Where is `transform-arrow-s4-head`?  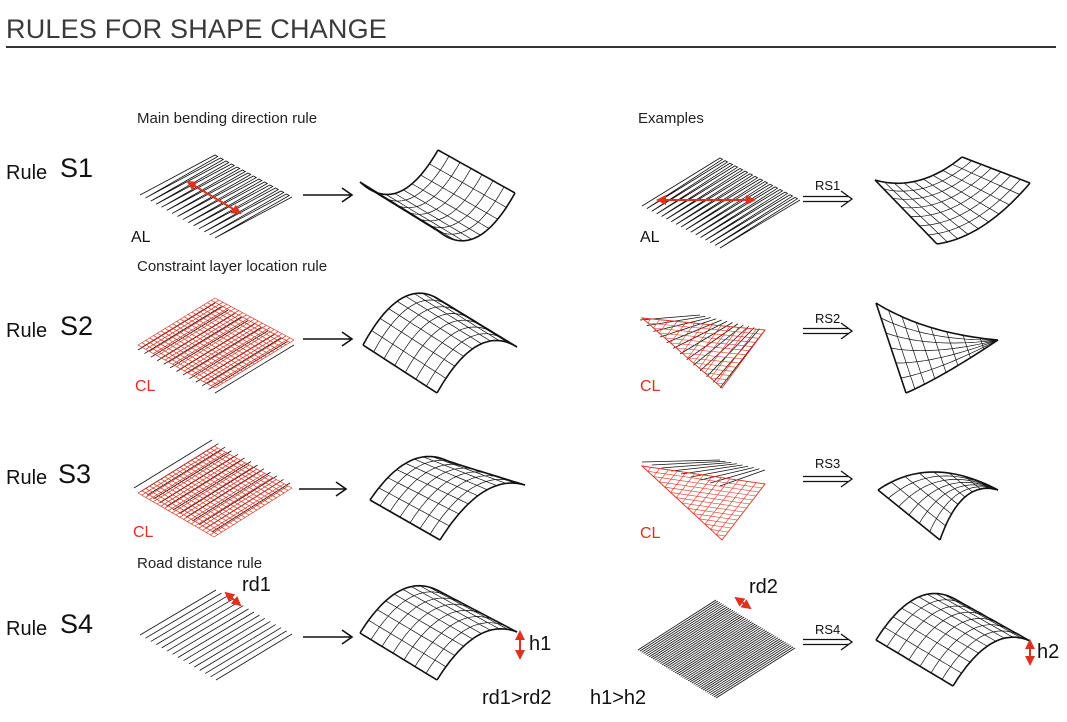 transform-arrow-s4-head is located at coordinates (347, 637).